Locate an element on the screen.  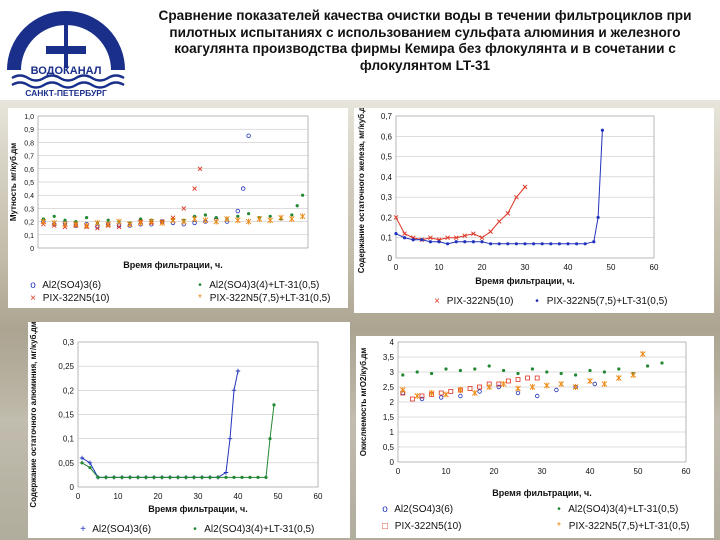
x-tick-label: 60 is located at coordinates (654, 267).